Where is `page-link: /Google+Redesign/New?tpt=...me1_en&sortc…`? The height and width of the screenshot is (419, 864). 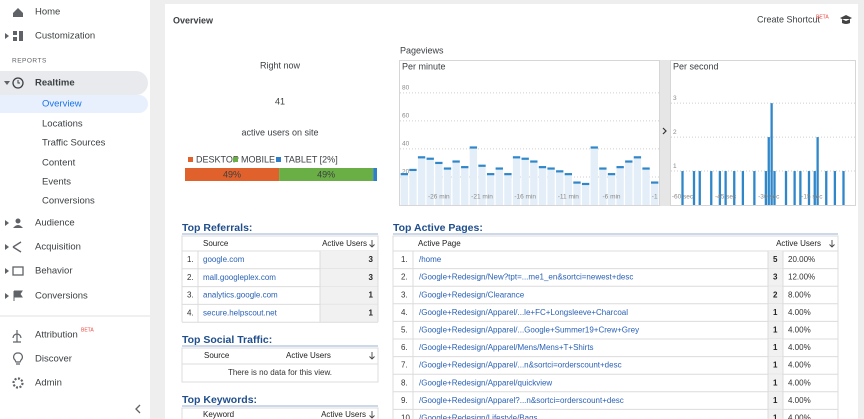 page-link: /Google+Redesign/New?tpt=...me1_en&sortc… is located at coordinates (526, 277).